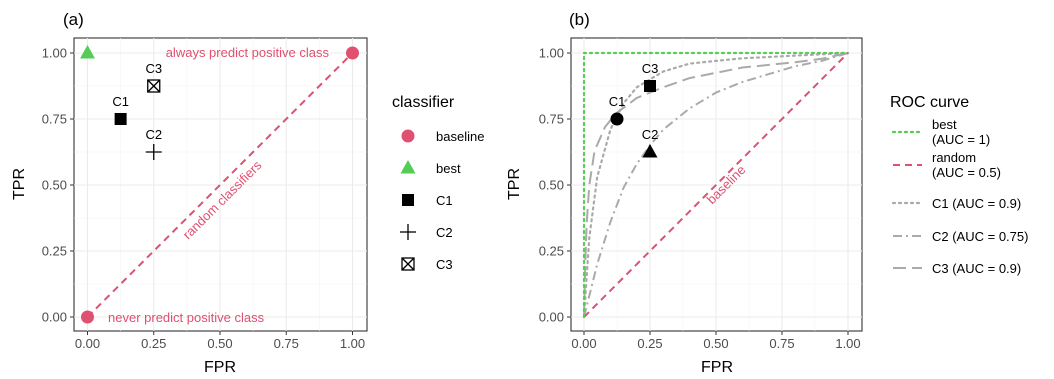 This screenshot has width=1054, height=379. Describe the element at coordinates (954, 157) in the screenshot. I see `legend-label-random-0: random` at that location.